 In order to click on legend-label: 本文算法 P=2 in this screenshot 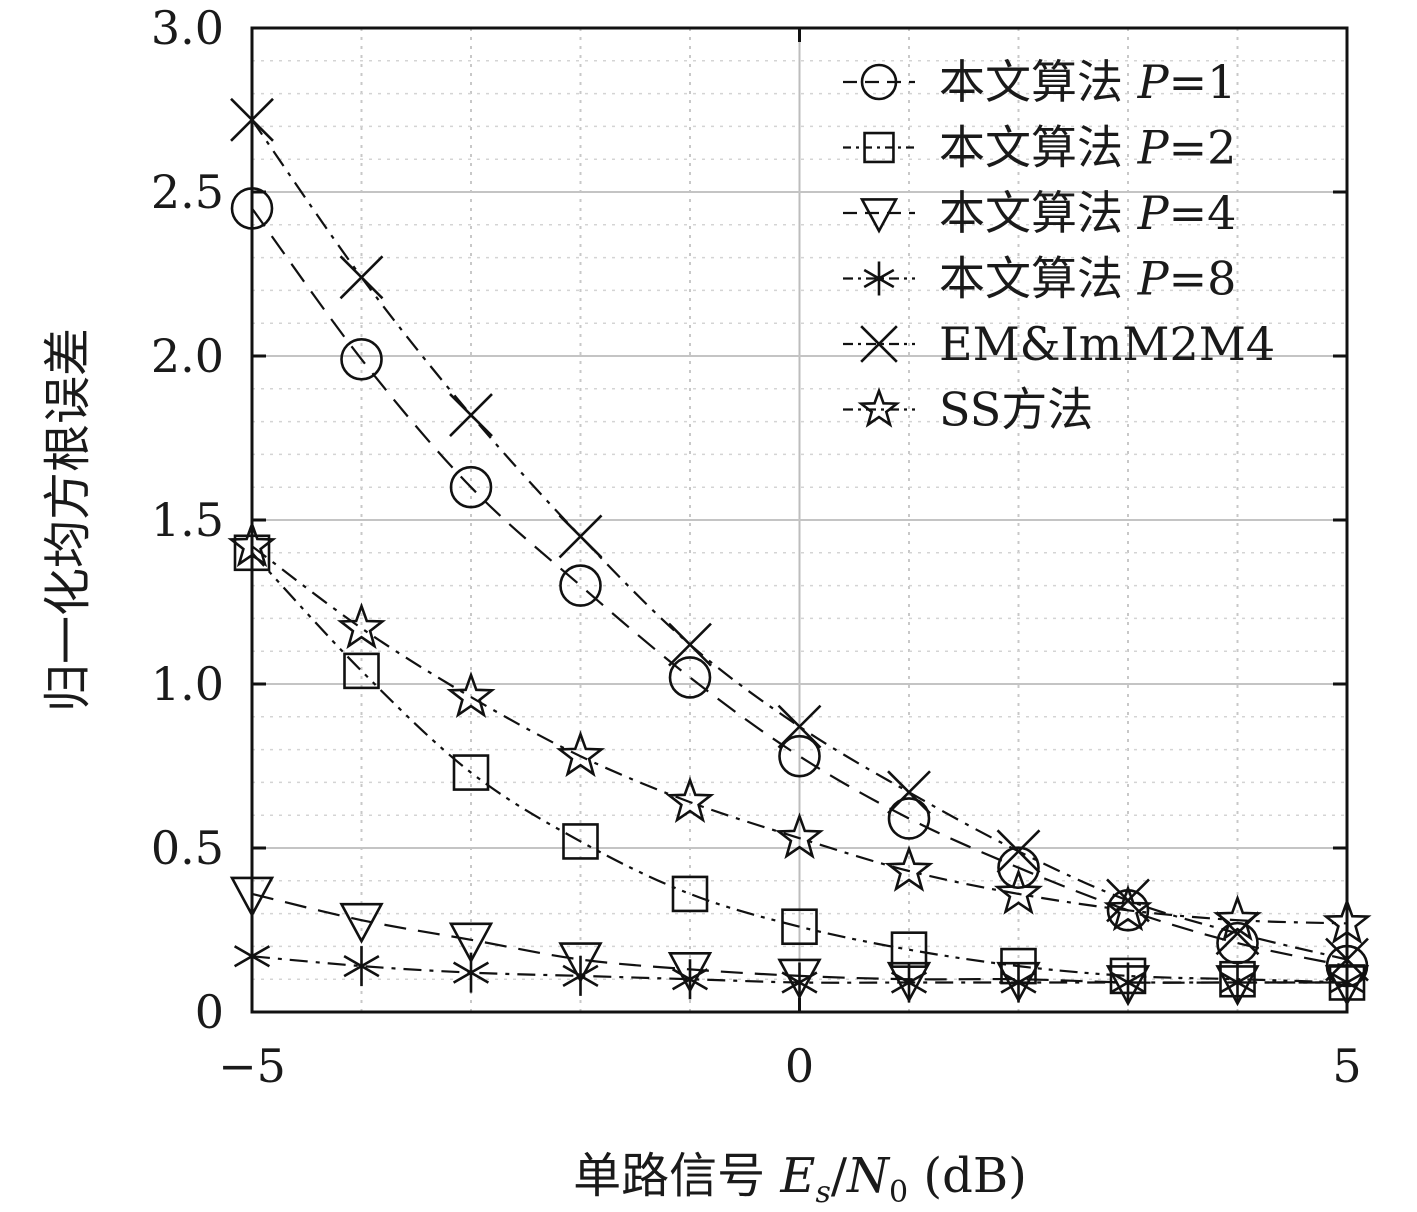, I will do `click(1087, 148)`.